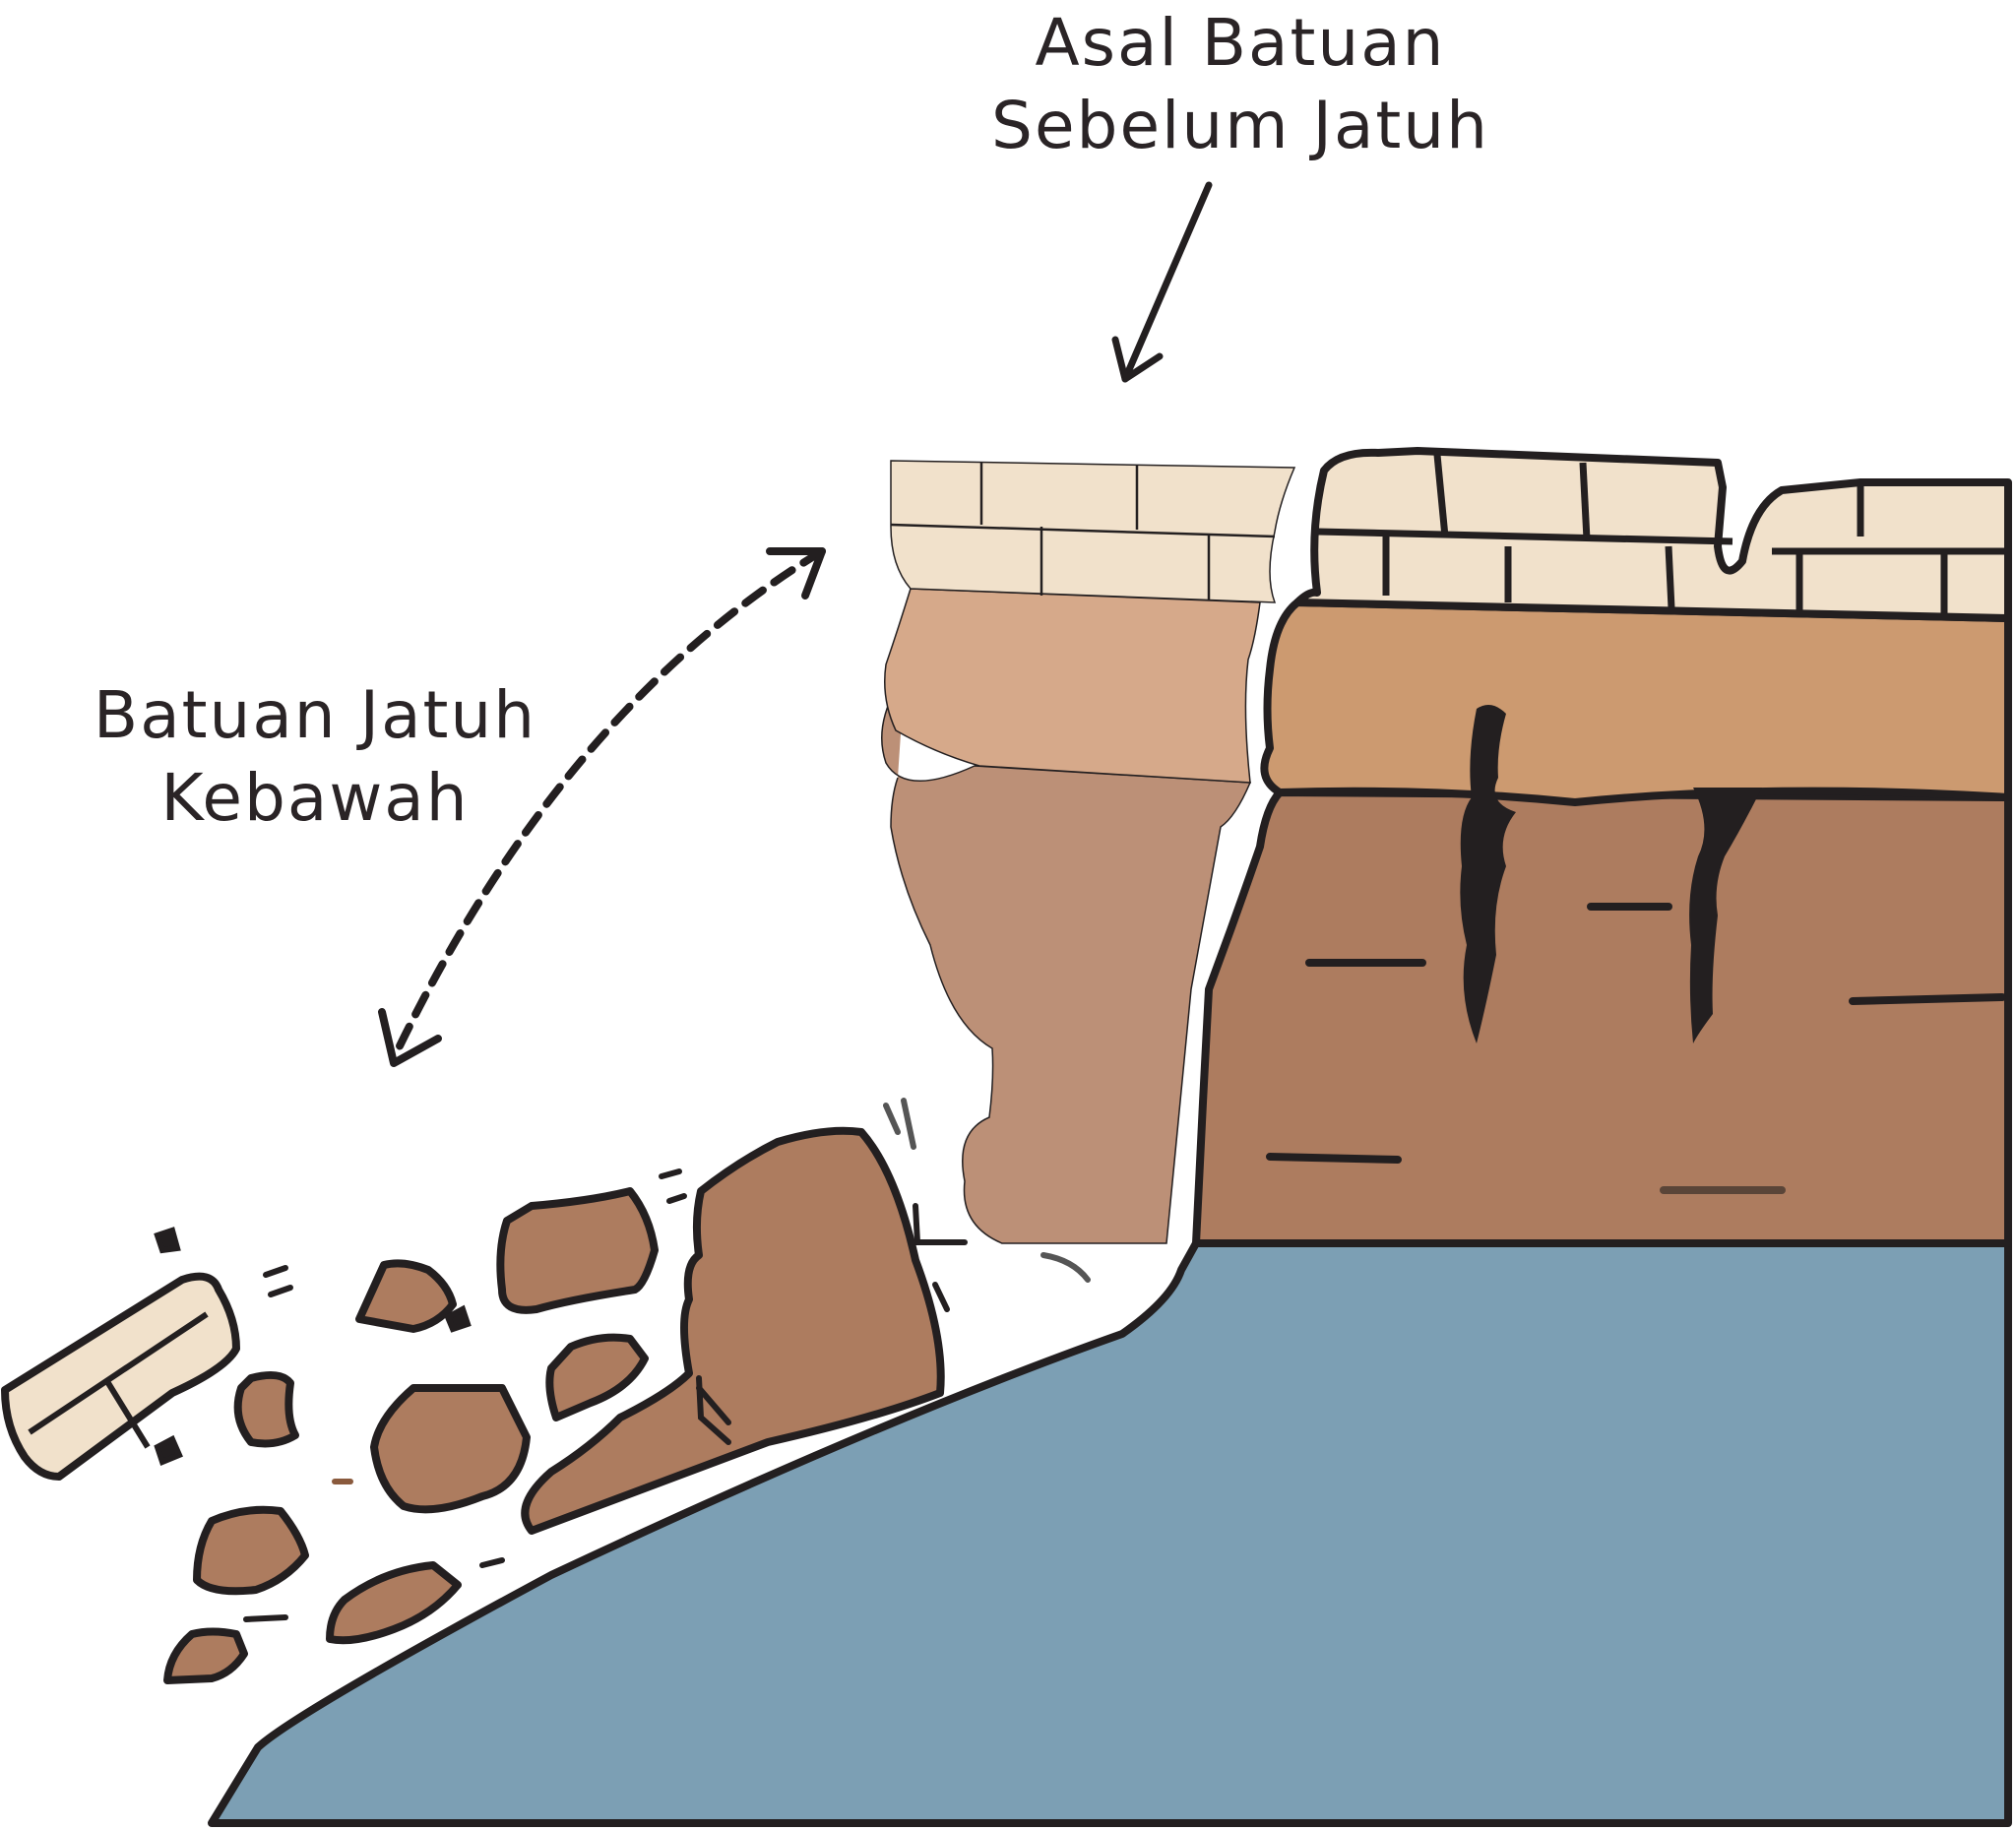 Image resolution: width=2016 pixels, height=1831 pixels. What do you see at coordinates (1662, 534) in the screenshot?
I see `cliff-top-brick-lines` at bounding box center [1662, 534].